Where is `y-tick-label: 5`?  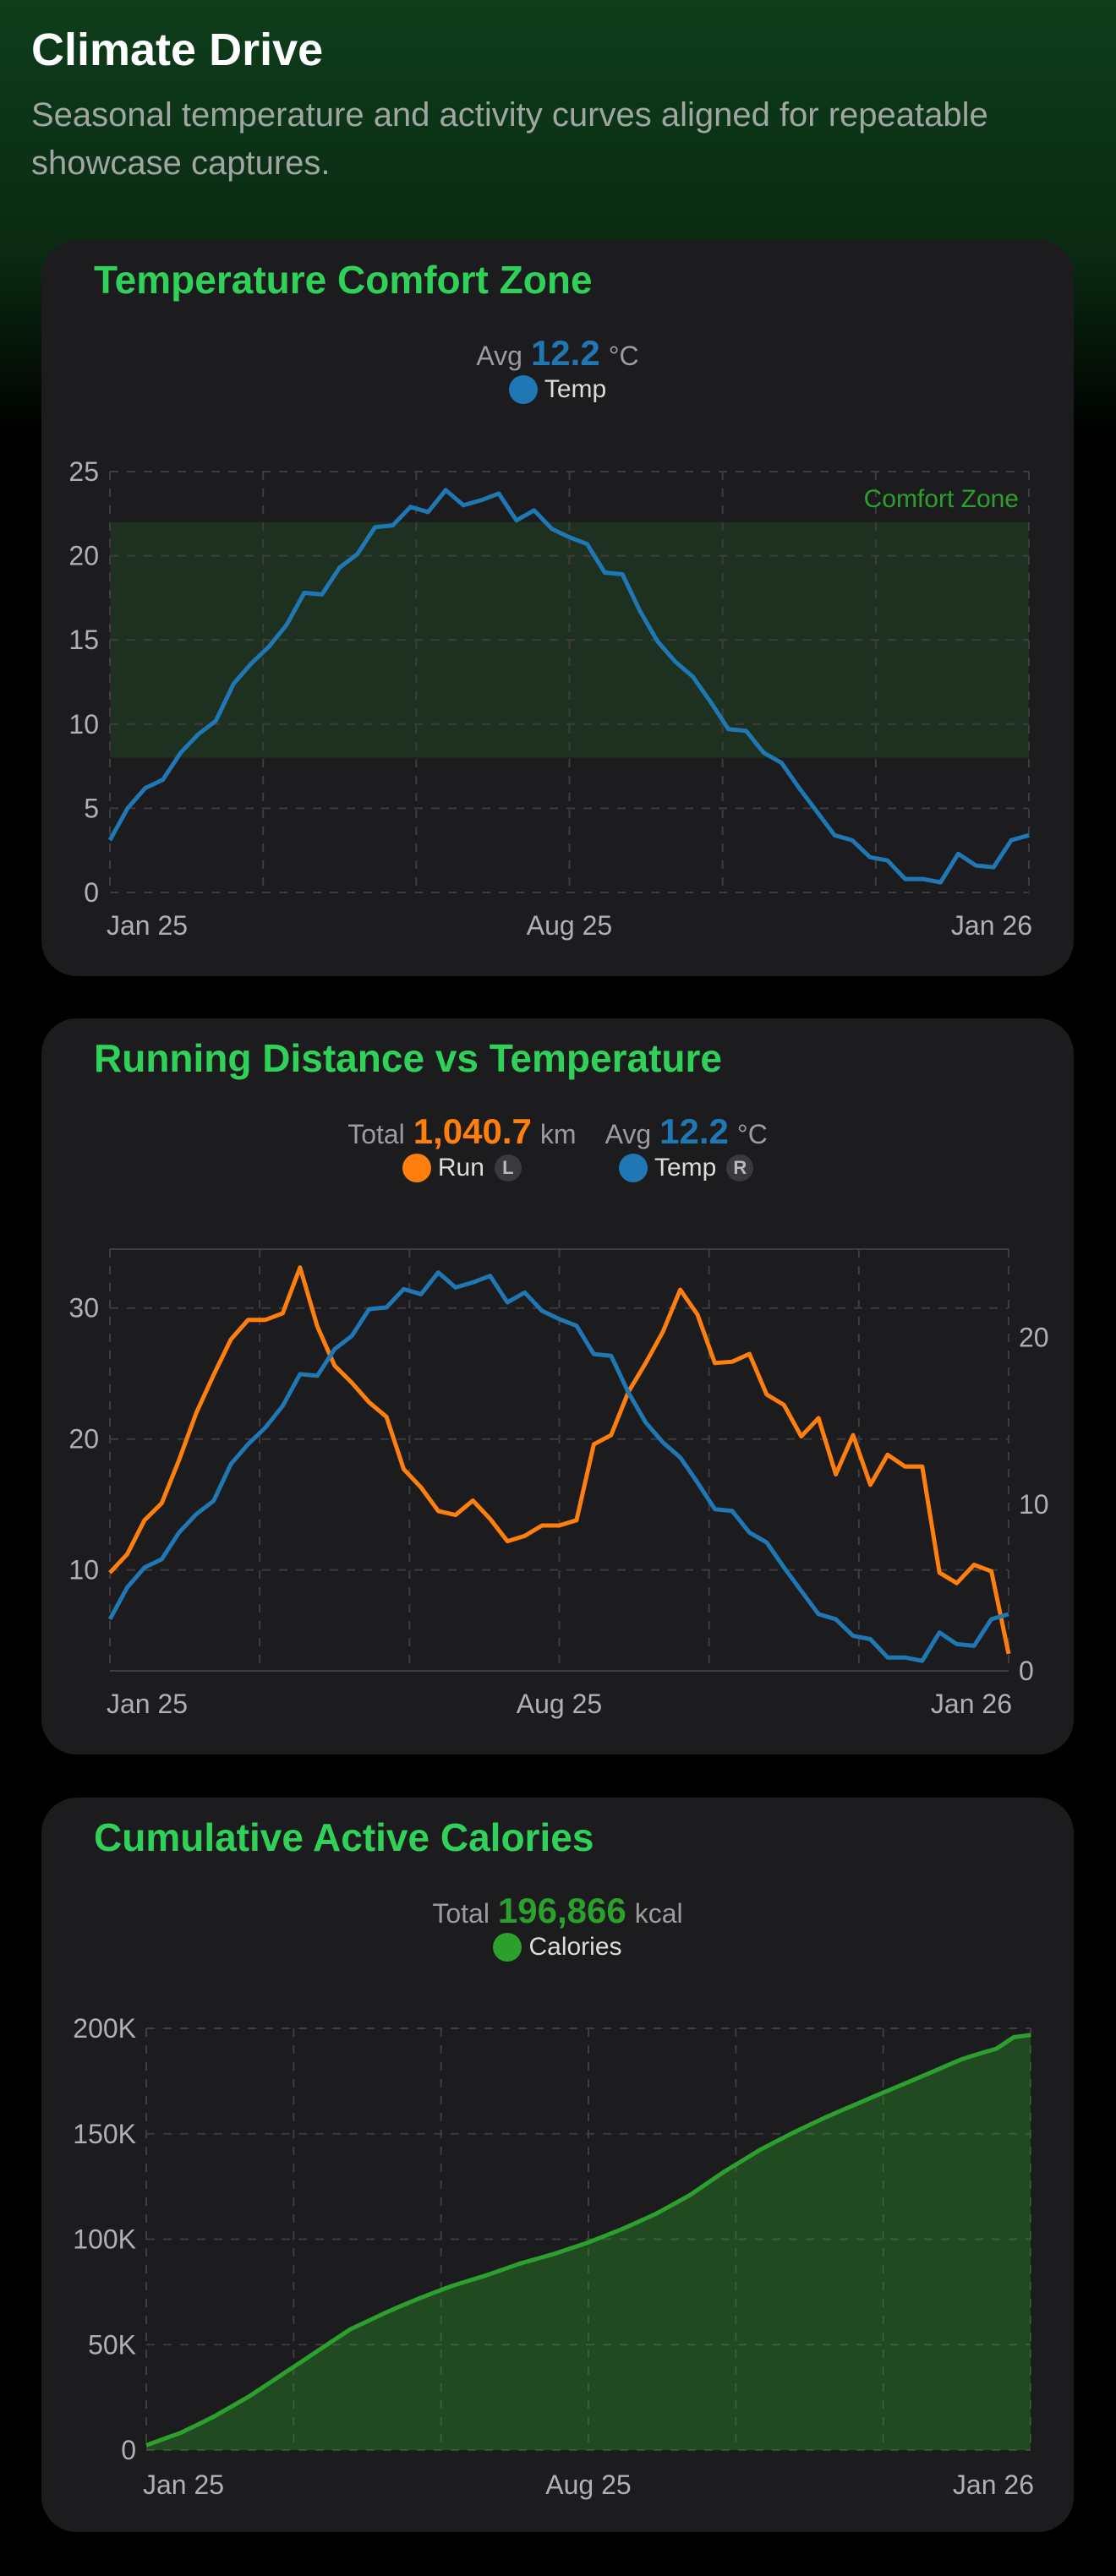 y-tick-label: 5 is located at coordinates (91, 808).